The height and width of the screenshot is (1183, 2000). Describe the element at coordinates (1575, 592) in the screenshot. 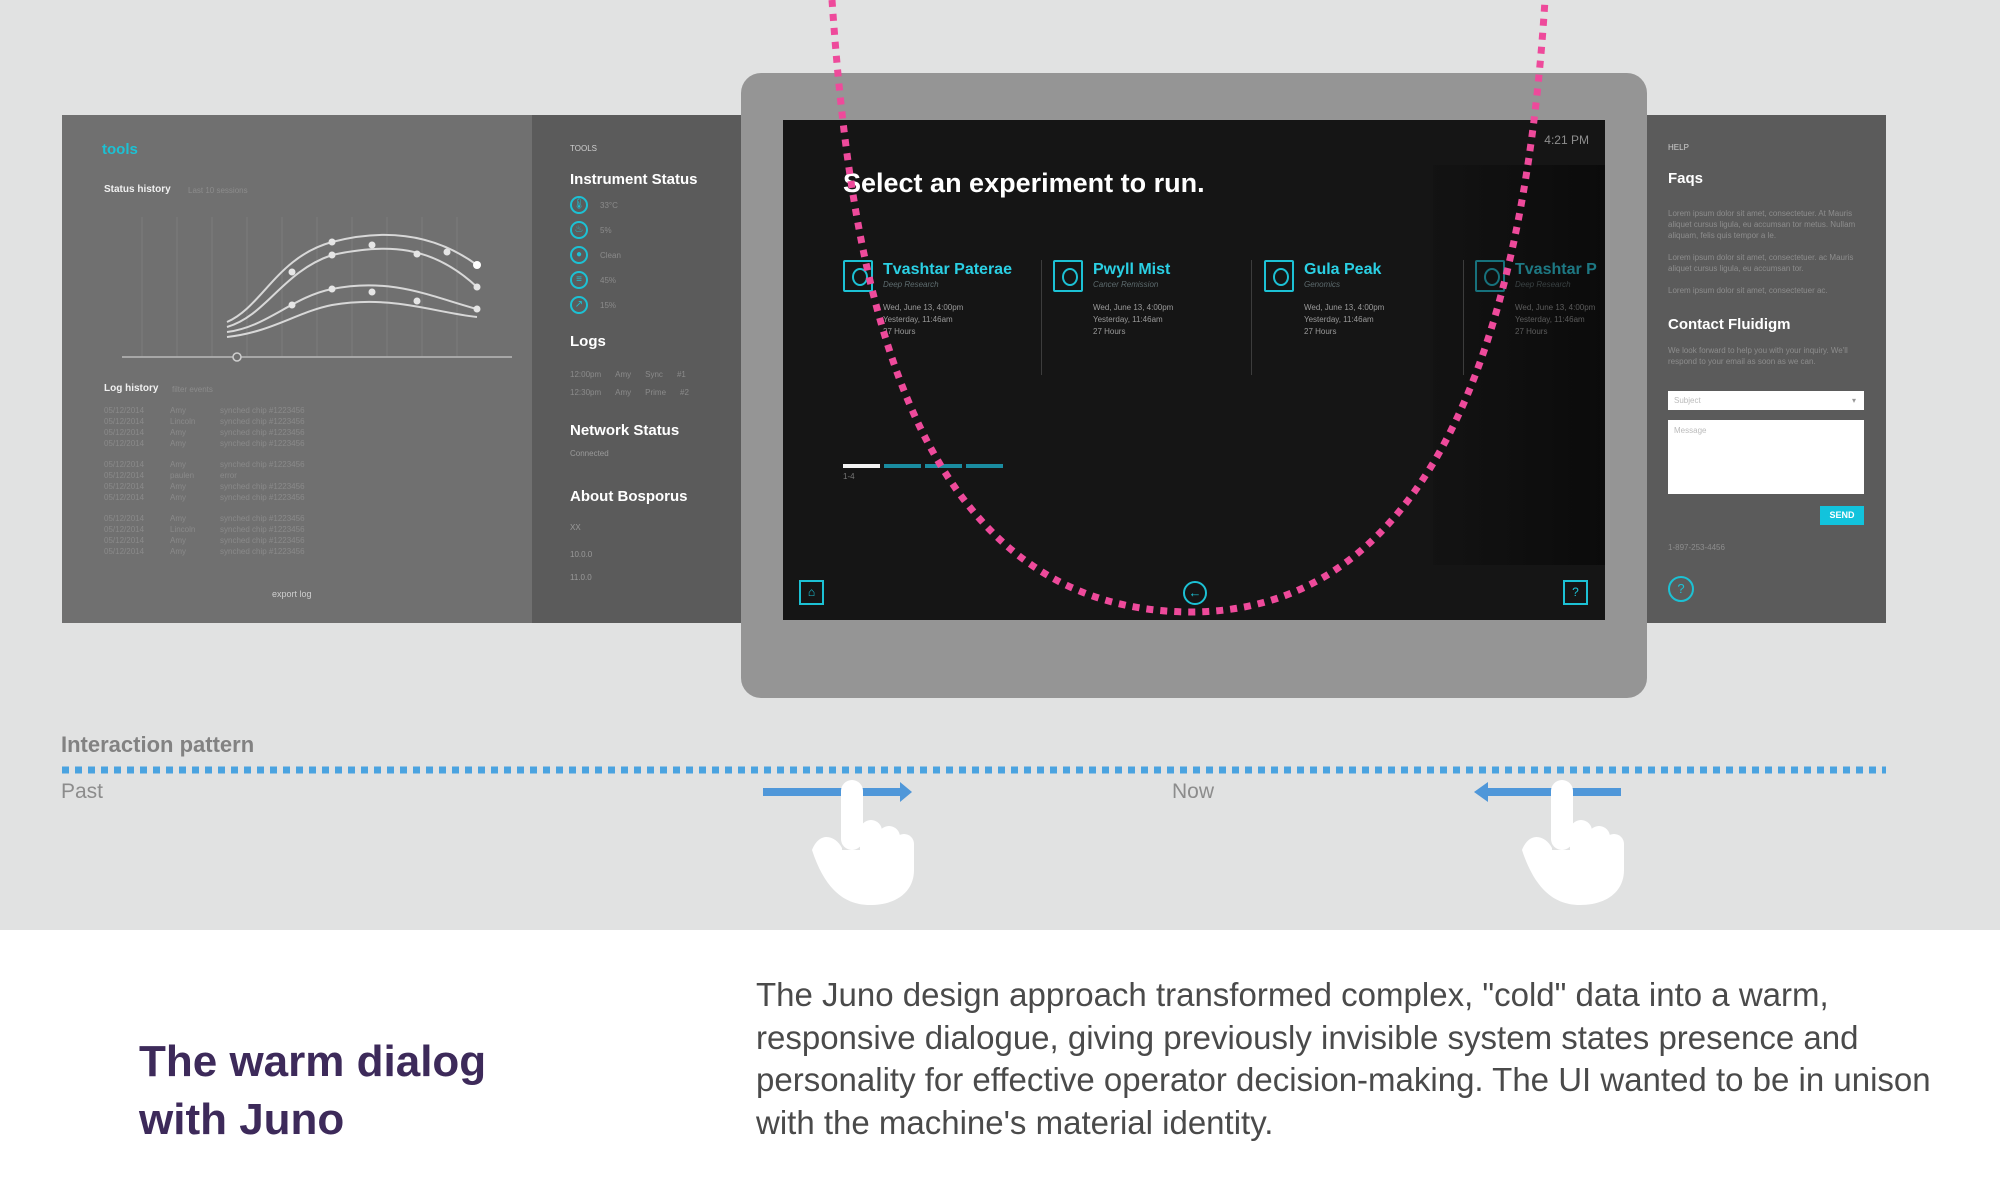

I see `help-icon: ?` at that location.